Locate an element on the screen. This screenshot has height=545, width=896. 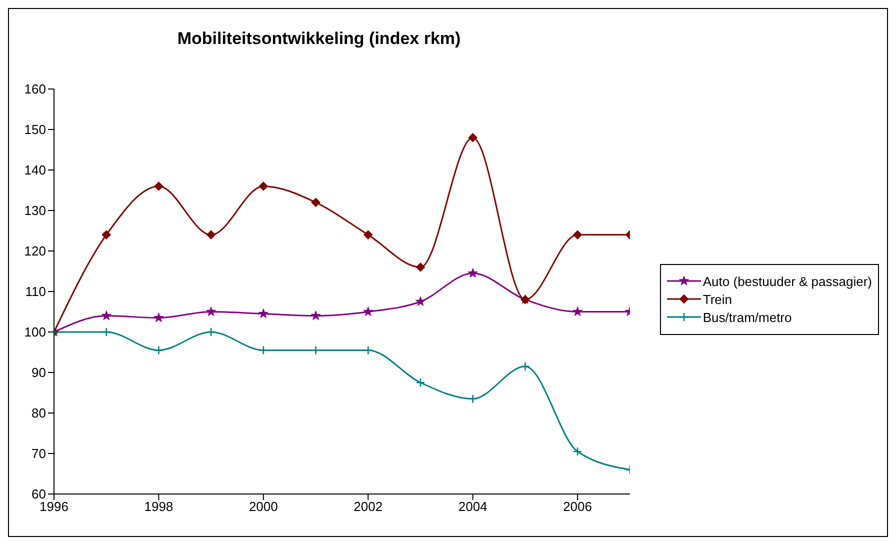
x-tick-label: 1996 is located at coordinates (54, 506).